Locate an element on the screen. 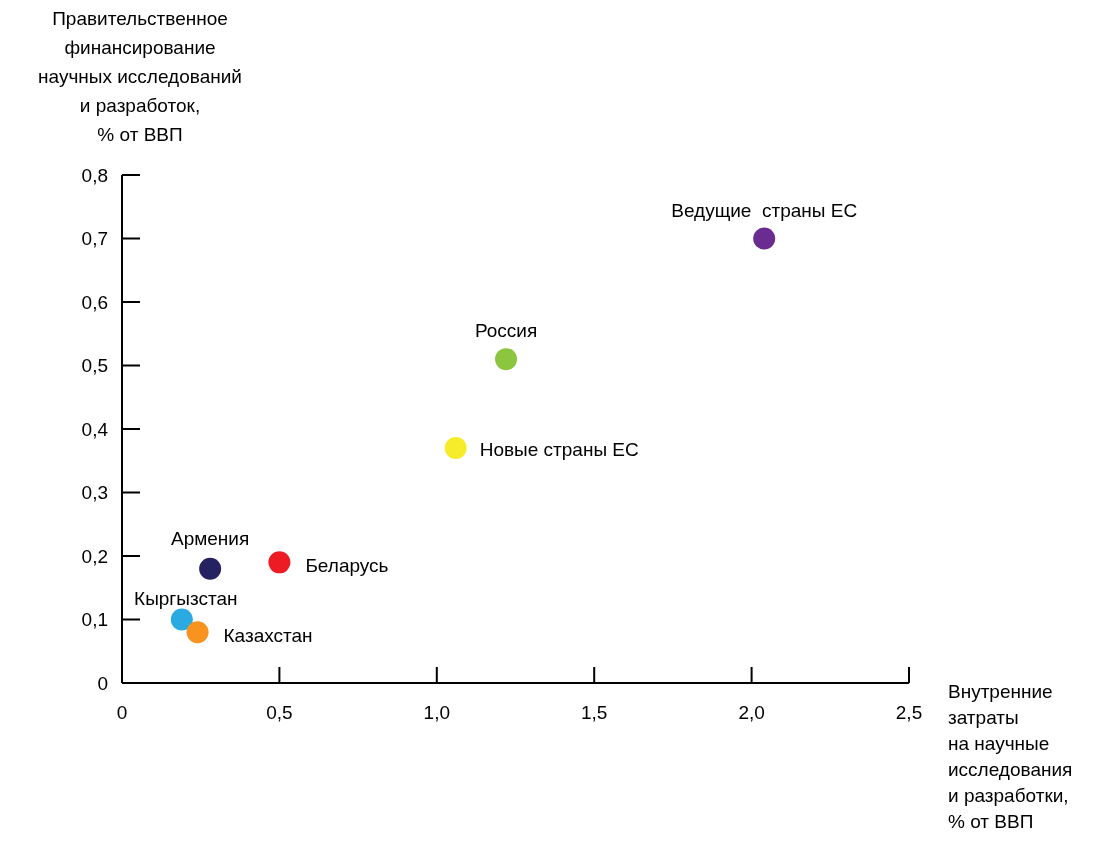 Image resolution: width=1098 pixels, height=843 pixels. y-tick-label: 0,4 is located at coordinates (95, 429).